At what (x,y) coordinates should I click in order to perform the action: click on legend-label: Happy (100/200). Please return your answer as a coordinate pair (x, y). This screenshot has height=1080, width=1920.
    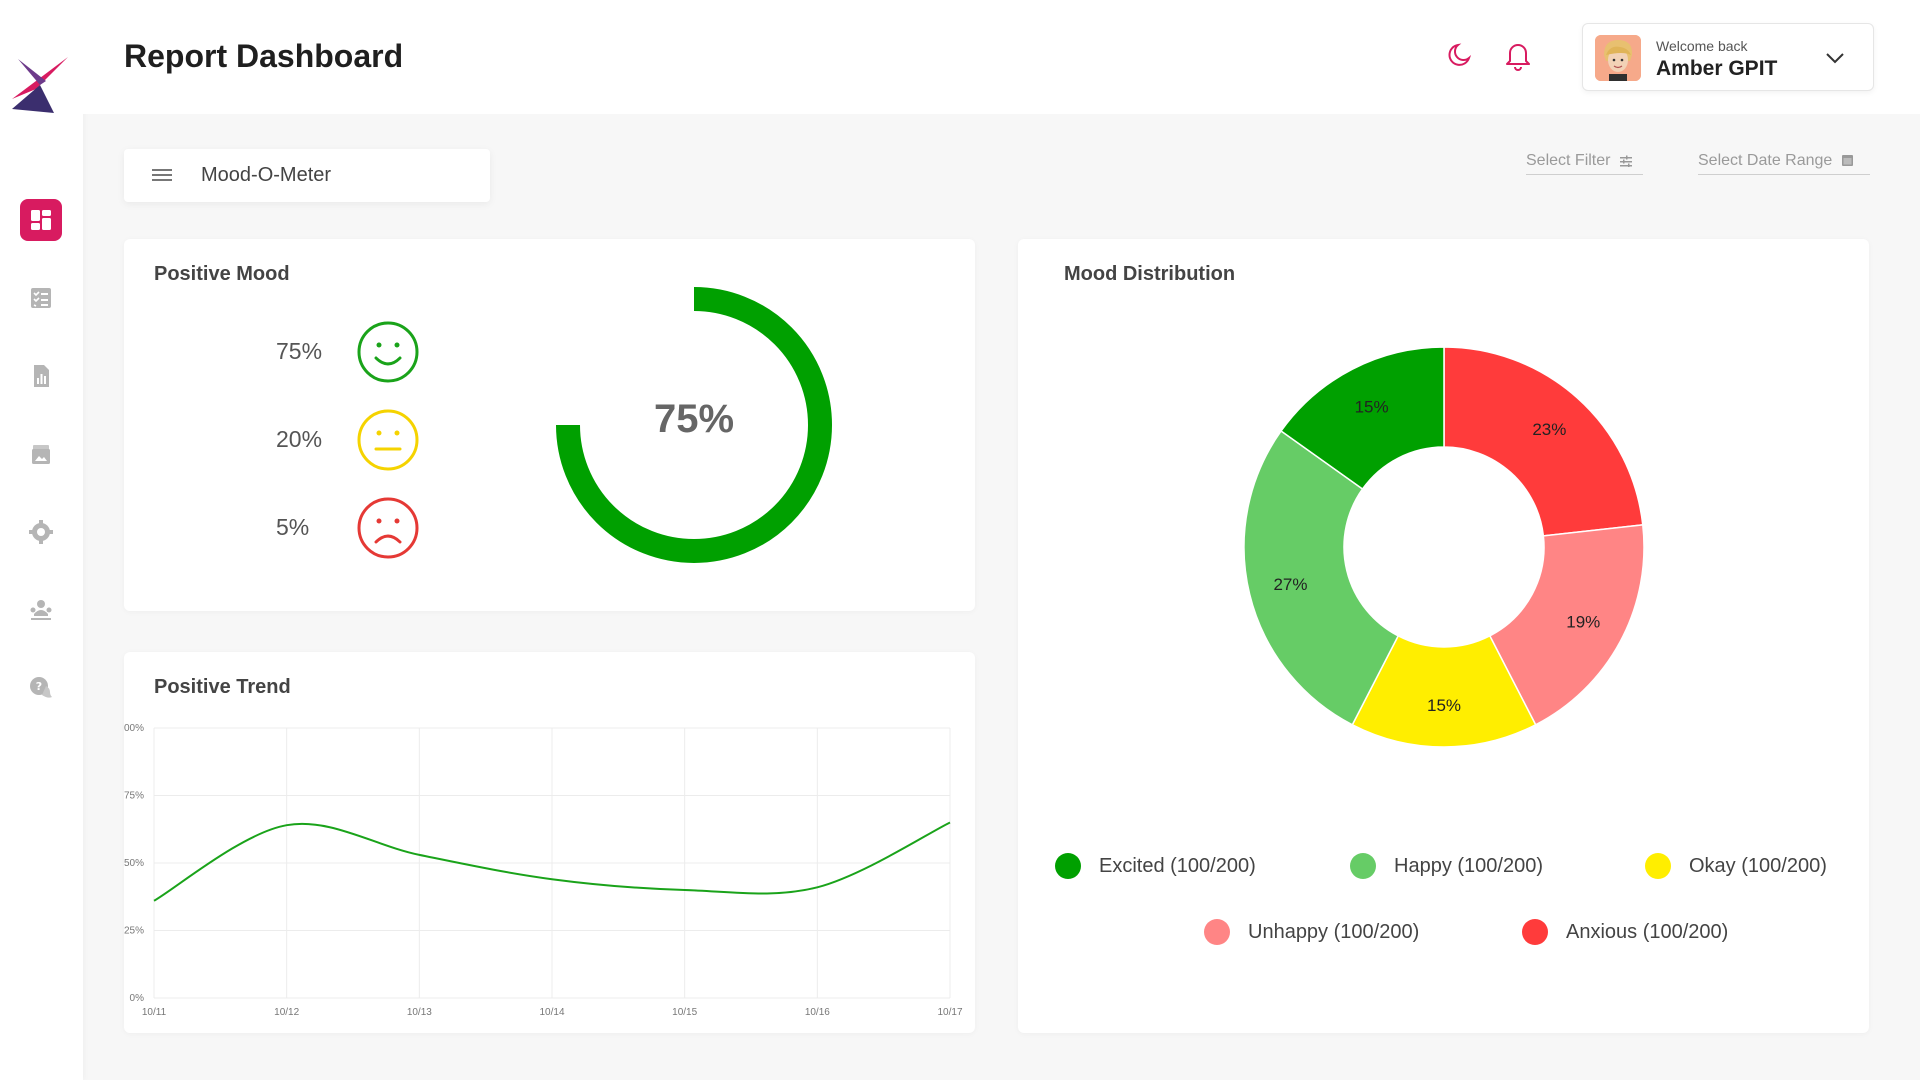
    Looking at the image, I should click on (1468, 865).